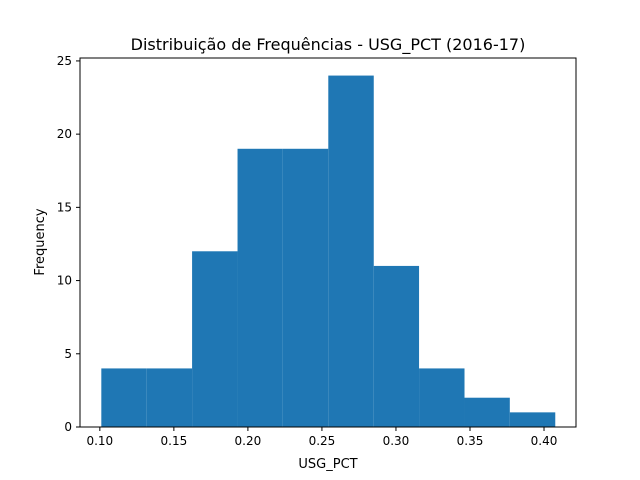 The height and width of the screenshot is (480, 640). Describe the element at coordinates (544, 441) in the screenshot. I see `x-tick-label: 0.40` at that location.